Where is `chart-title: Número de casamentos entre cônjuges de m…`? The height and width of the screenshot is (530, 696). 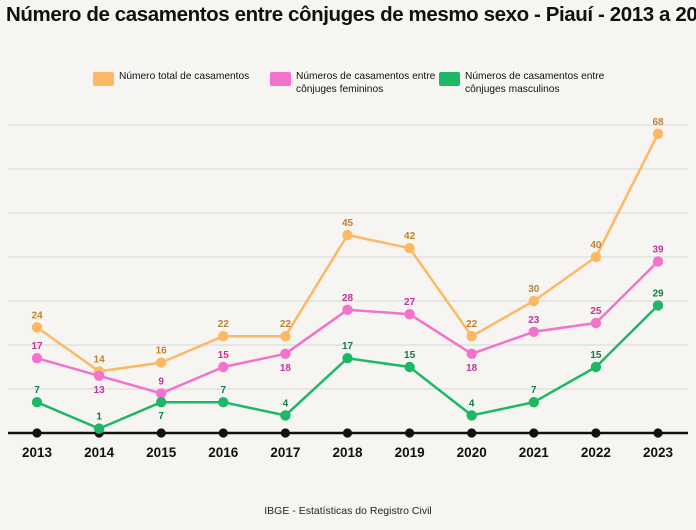 chart-title: Número de casamentos entre cônjuges de m… is located at coordinates (351, 14).